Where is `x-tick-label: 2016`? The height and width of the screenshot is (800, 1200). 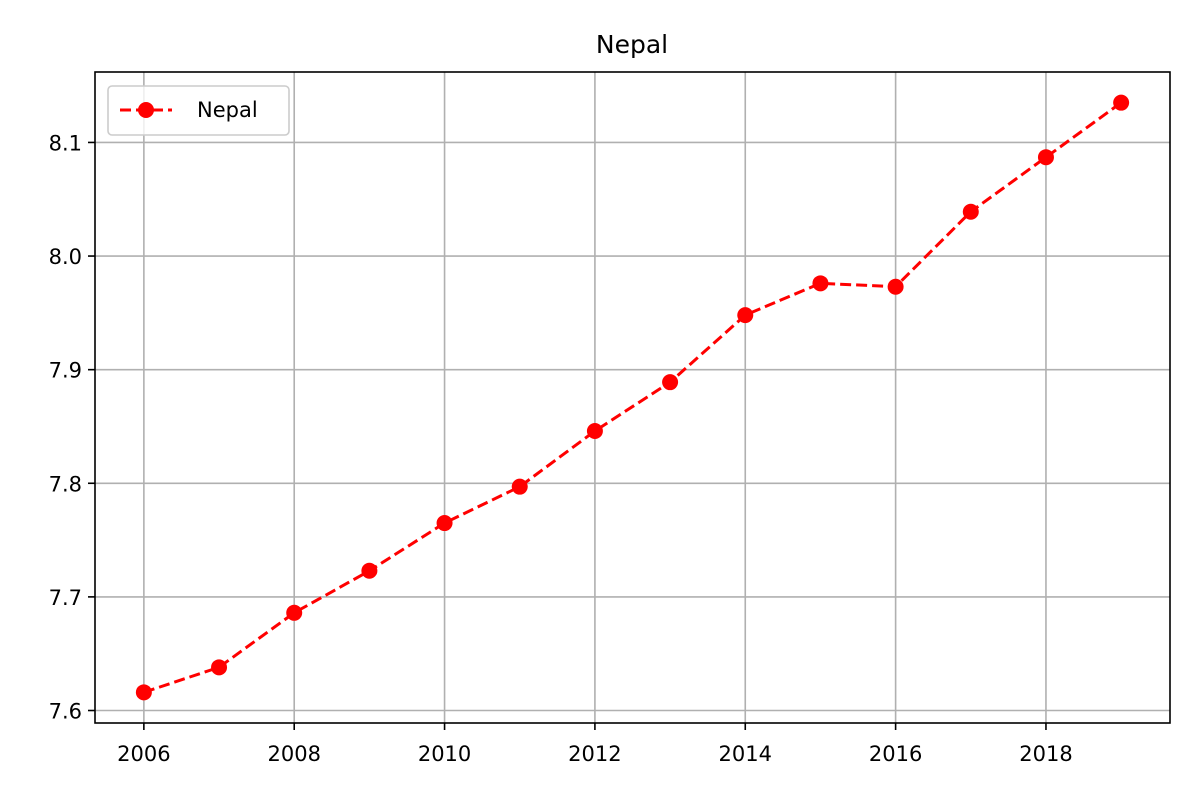
x-tick-label: 2016 is located at coordinates (895, 754).